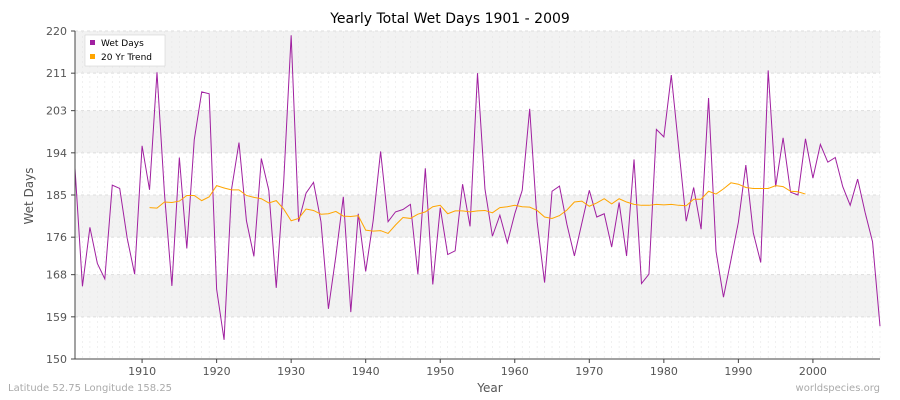  Describe the element at coordinates (477, 295) in the screenshot. I see `grid-band` at that location.